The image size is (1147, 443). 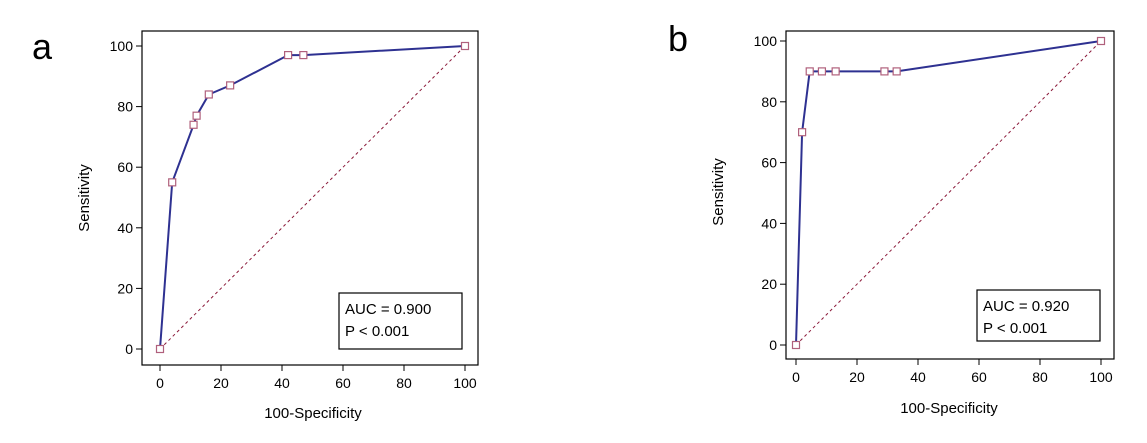 I want to click on auc-label: AUC = 0.920, so click(x=1026, y=306).